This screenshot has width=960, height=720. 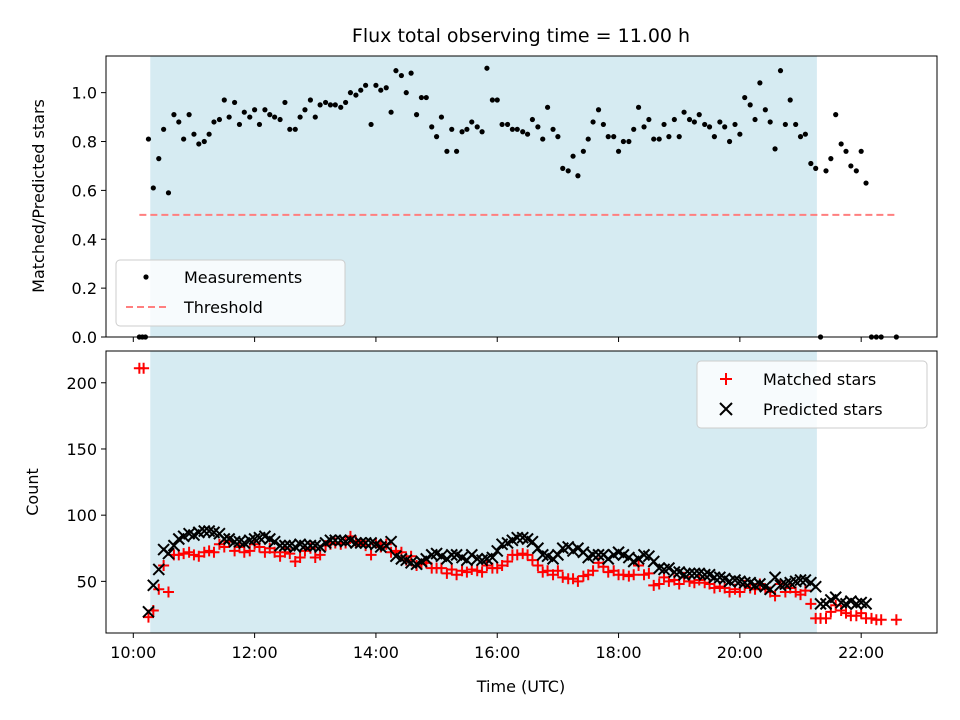 I want to click on legend-predicted-label: Predicted stars, so click(x=823, y=409).